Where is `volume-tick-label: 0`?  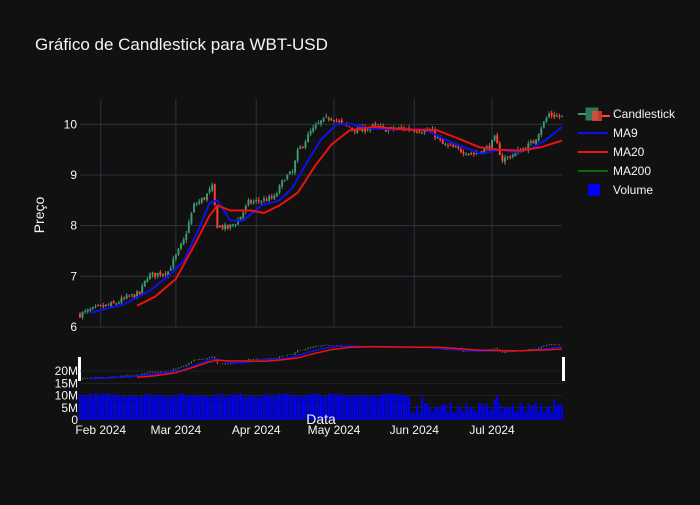
volume-tick-label: 0 is located at coordinates (74, 420).